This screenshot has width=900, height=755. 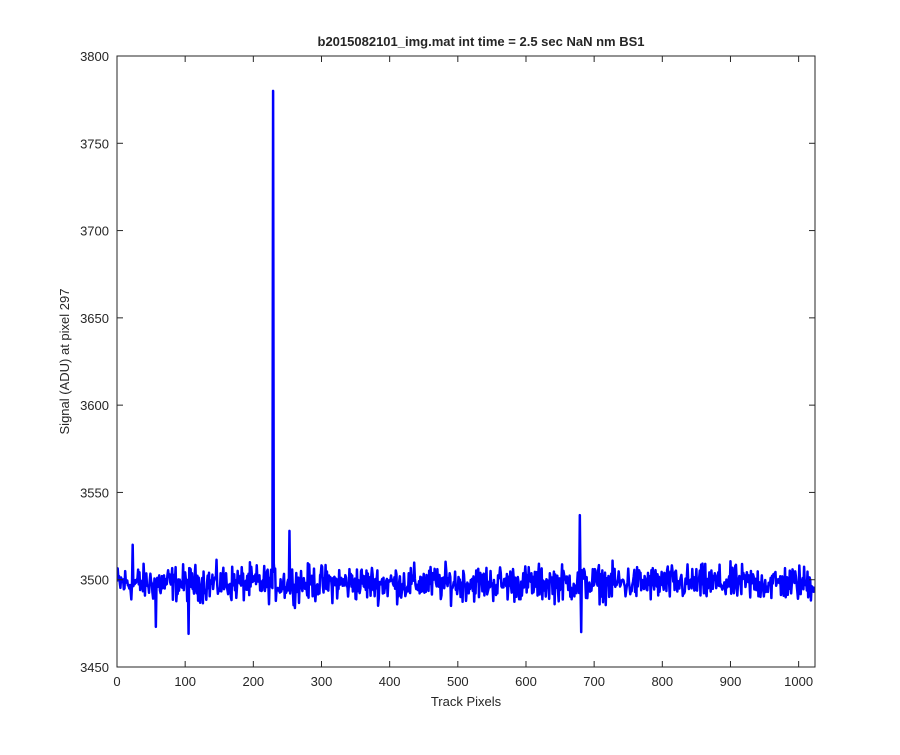 What do you see at coordinates (390, 681) in the screenshot?
I see `x-tick-label: 400` at bounding box center [390, 681].